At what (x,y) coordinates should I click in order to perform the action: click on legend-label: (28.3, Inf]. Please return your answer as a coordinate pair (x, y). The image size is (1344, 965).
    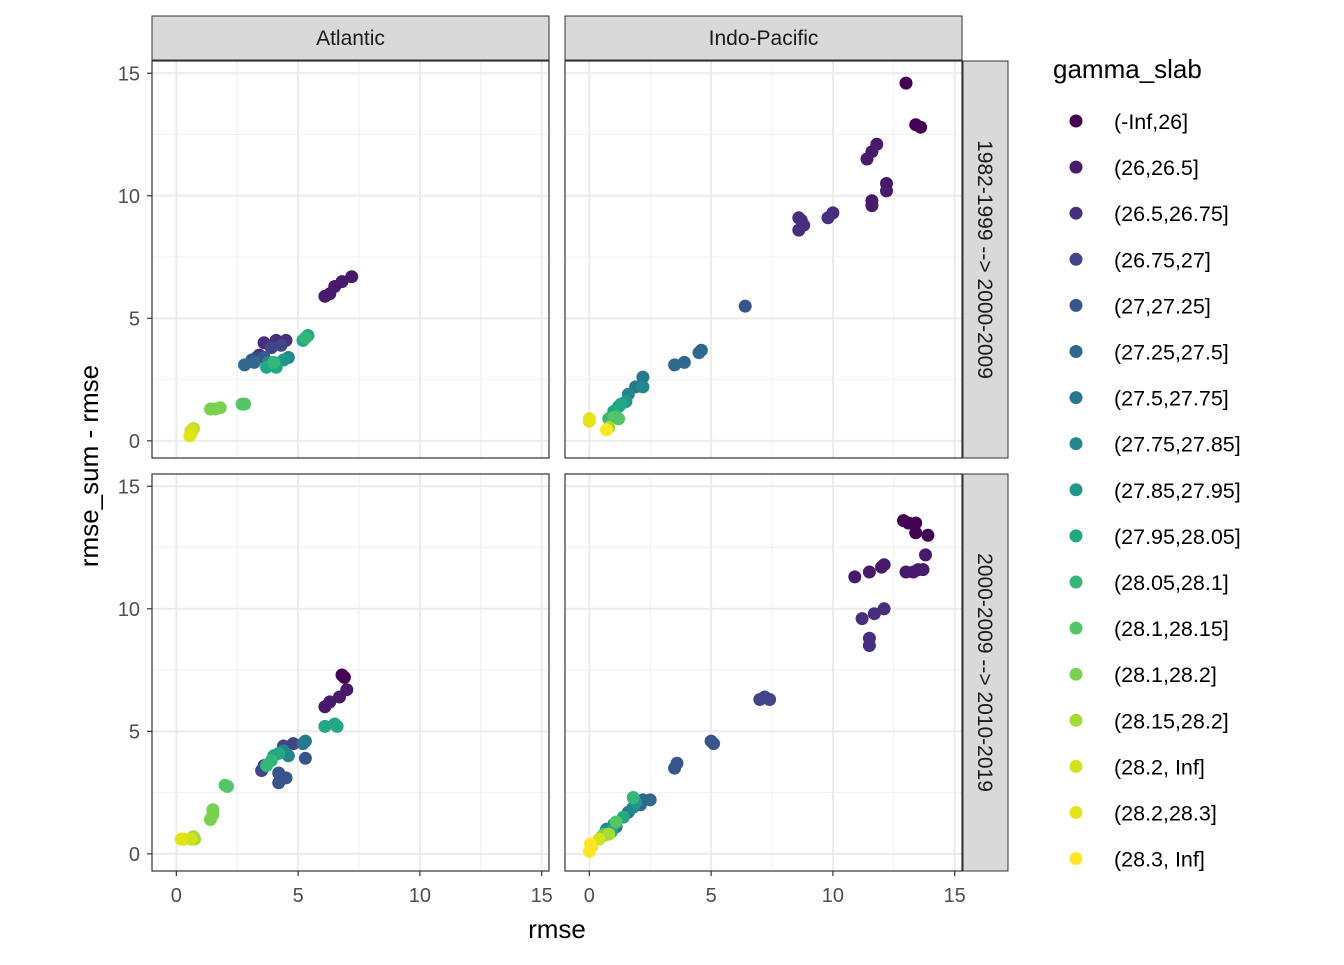
    Looking at the image, I should click on (1159, 860).